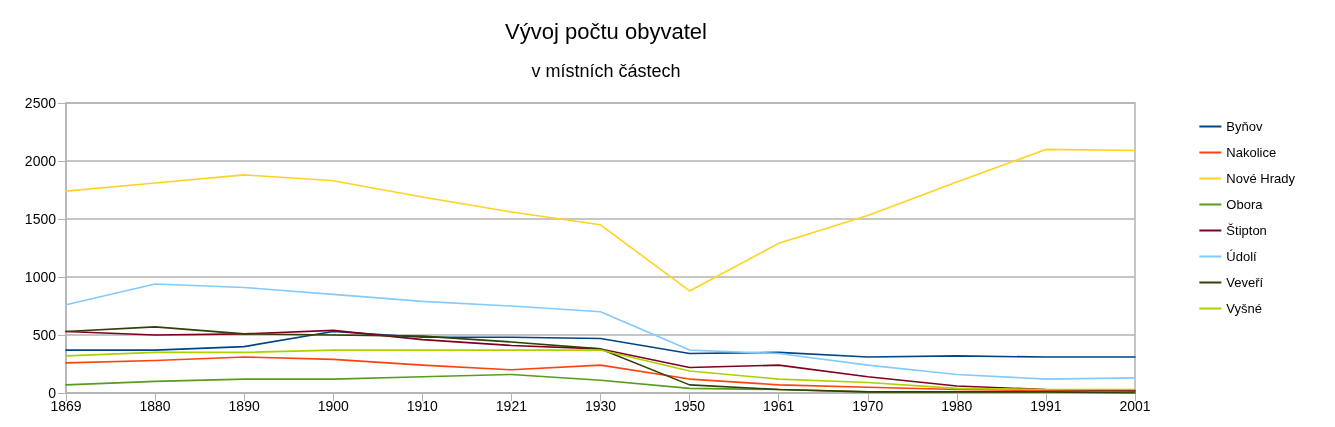 Image resolution: width=1335 pixels, height=427 pixels. Describe the element at coordinates (40, 161) in the screenshot. I see `y-tick-label: 2000` at that location.